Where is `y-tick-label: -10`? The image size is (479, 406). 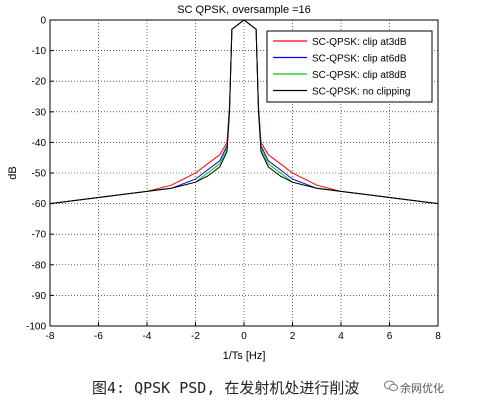 y-tick-label: -10 is located at coordinates (39, 51).